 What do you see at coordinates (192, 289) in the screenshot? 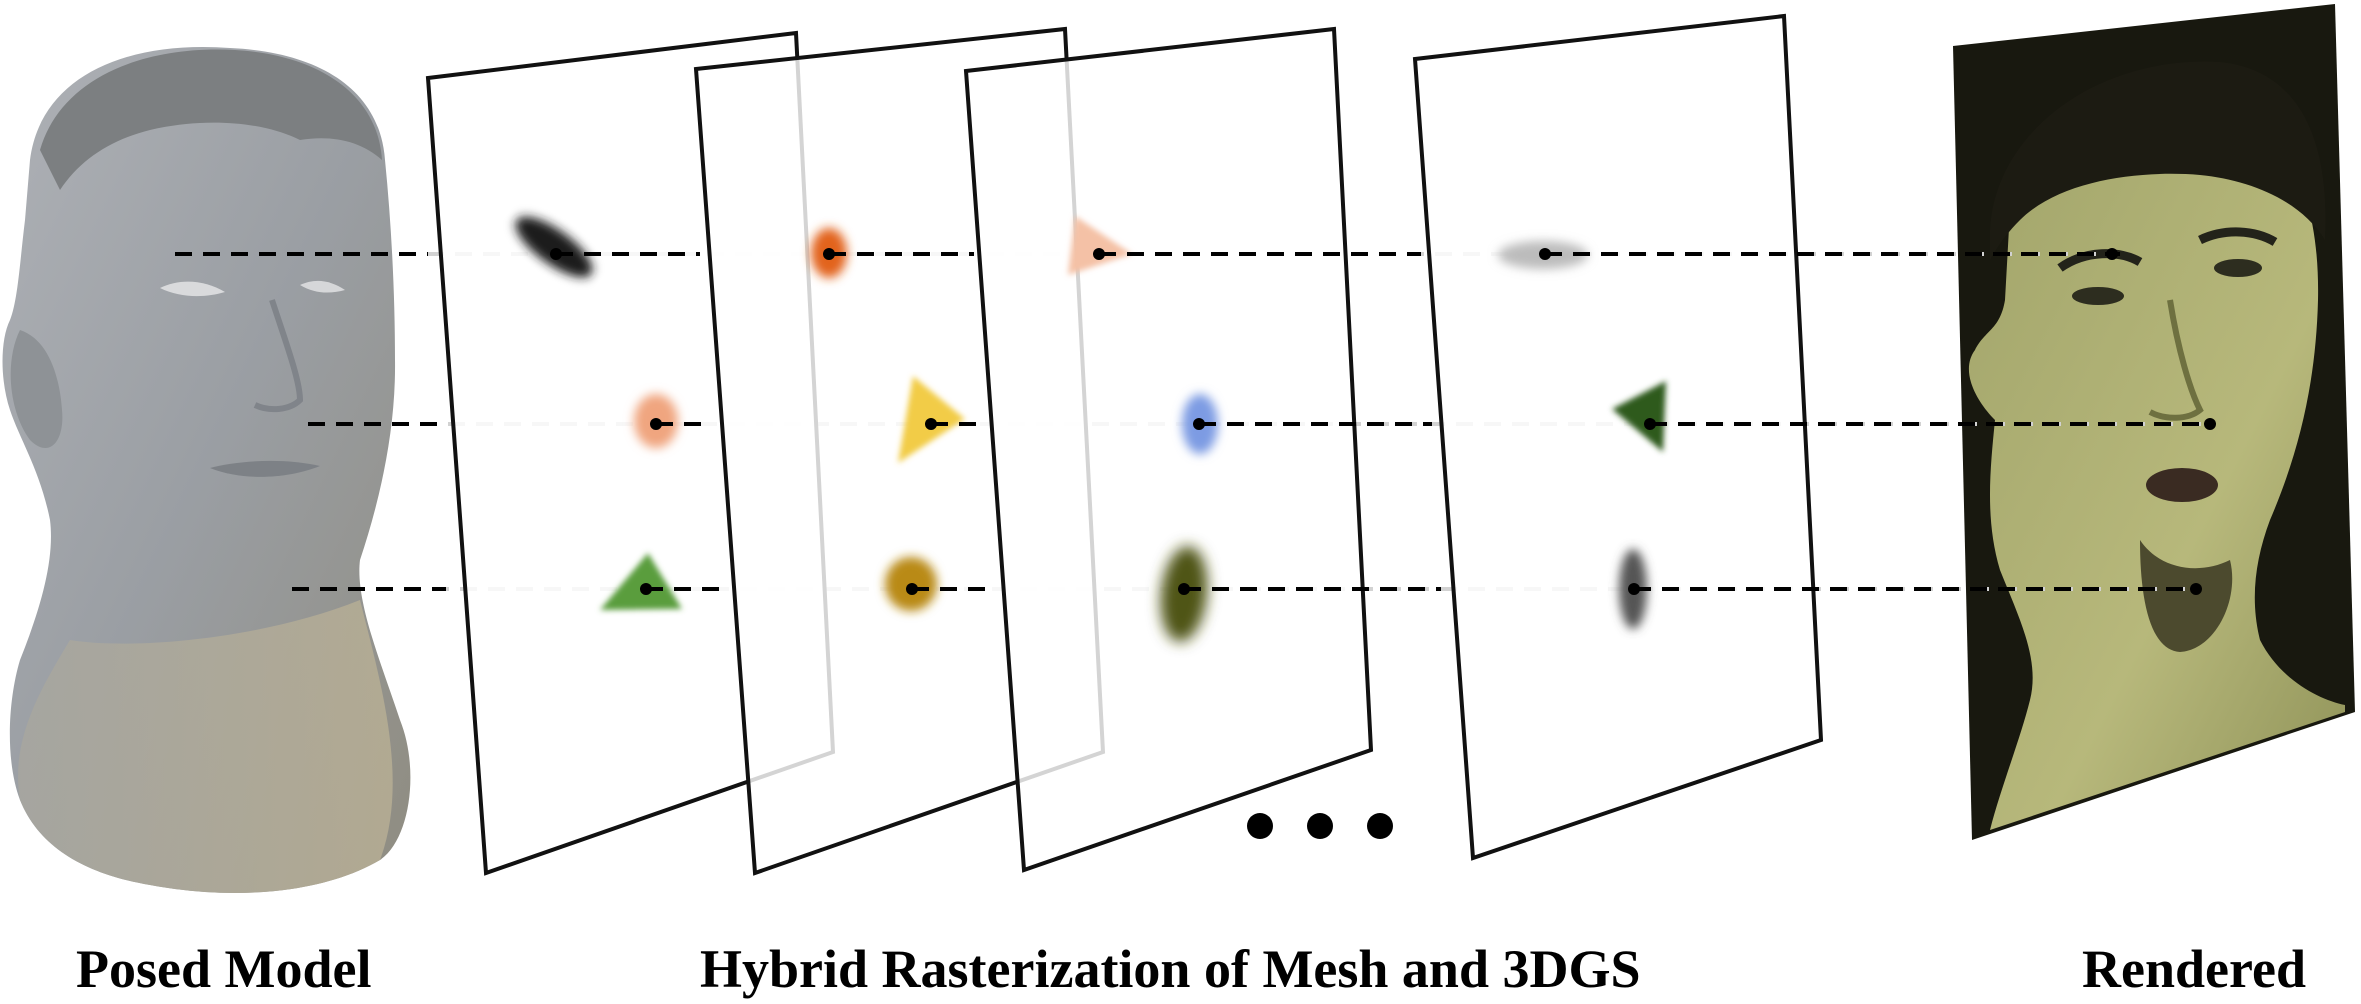
I see `head-eye-left` at bounding box center [192, 289].